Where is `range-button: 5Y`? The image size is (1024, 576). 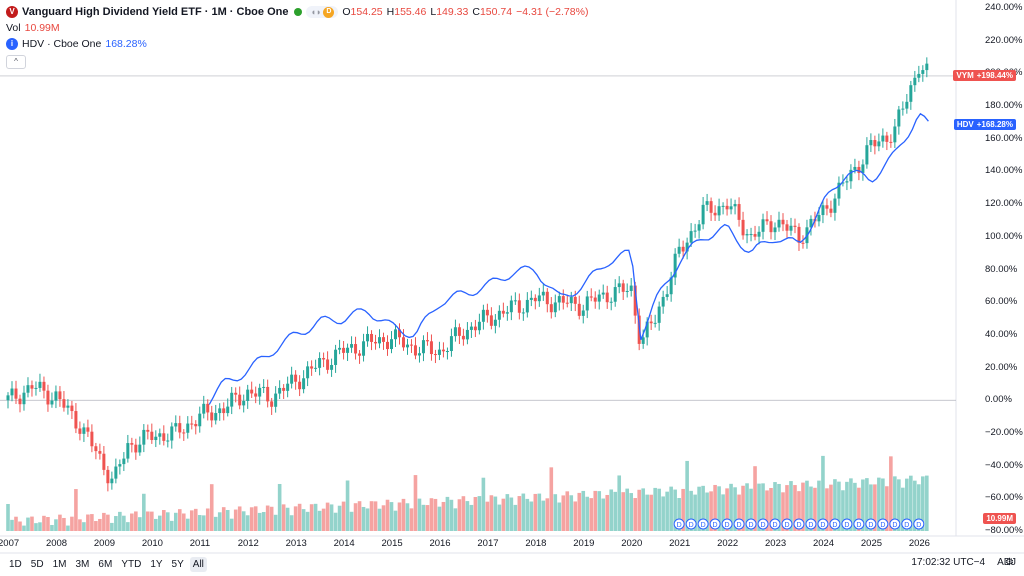
range-button: 5Y is located at coordinates (177, 564).